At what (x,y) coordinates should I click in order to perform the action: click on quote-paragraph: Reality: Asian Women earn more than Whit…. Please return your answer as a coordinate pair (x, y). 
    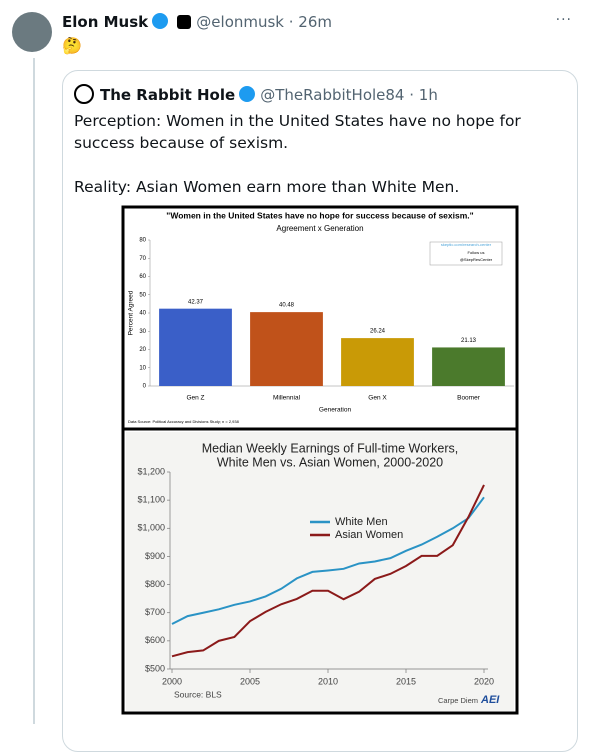
    Looking at the image, I should click on (267, 187).